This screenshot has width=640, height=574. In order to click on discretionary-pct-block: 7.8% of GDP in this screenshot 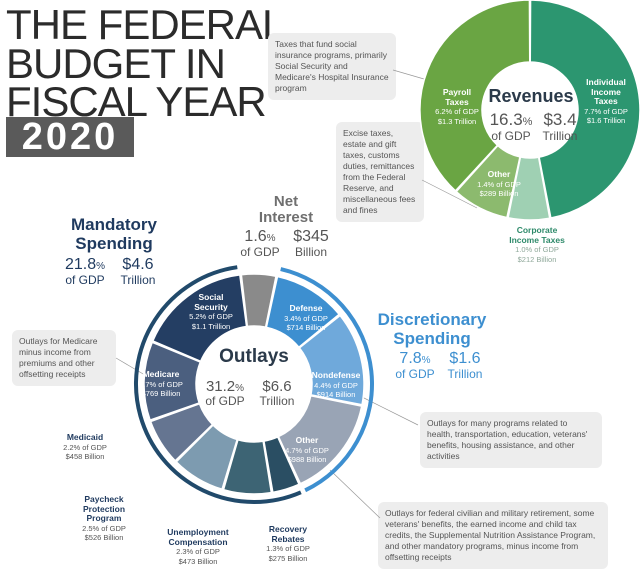, I will do `click(415, 365)`.